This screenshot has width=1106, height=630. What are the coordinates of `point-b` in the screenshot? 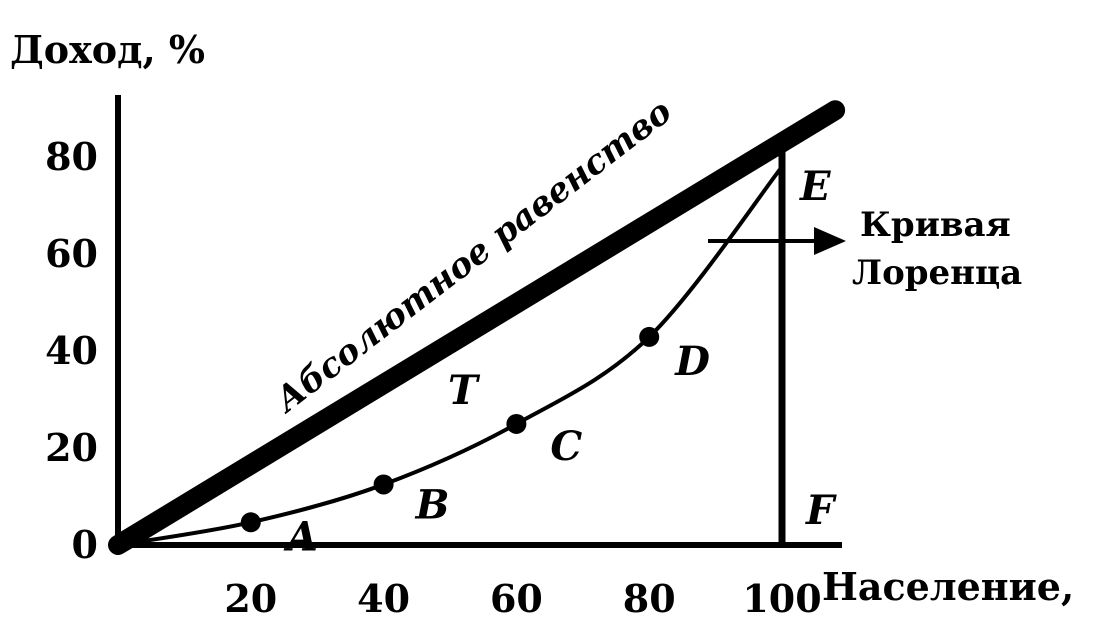 It's located at (383, 484).